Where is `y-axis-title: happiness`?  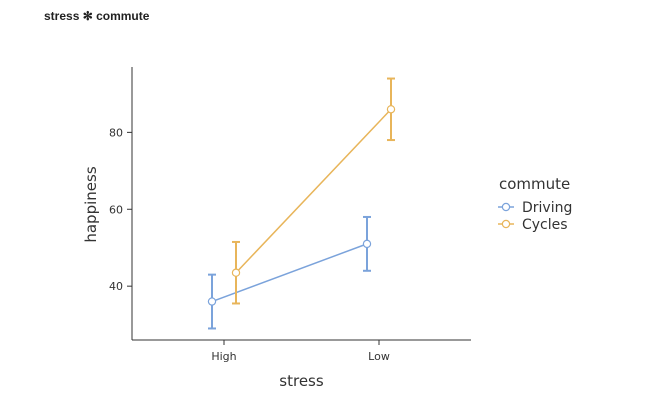 y-axis-title: happiness is located at coordinates (91, 204).